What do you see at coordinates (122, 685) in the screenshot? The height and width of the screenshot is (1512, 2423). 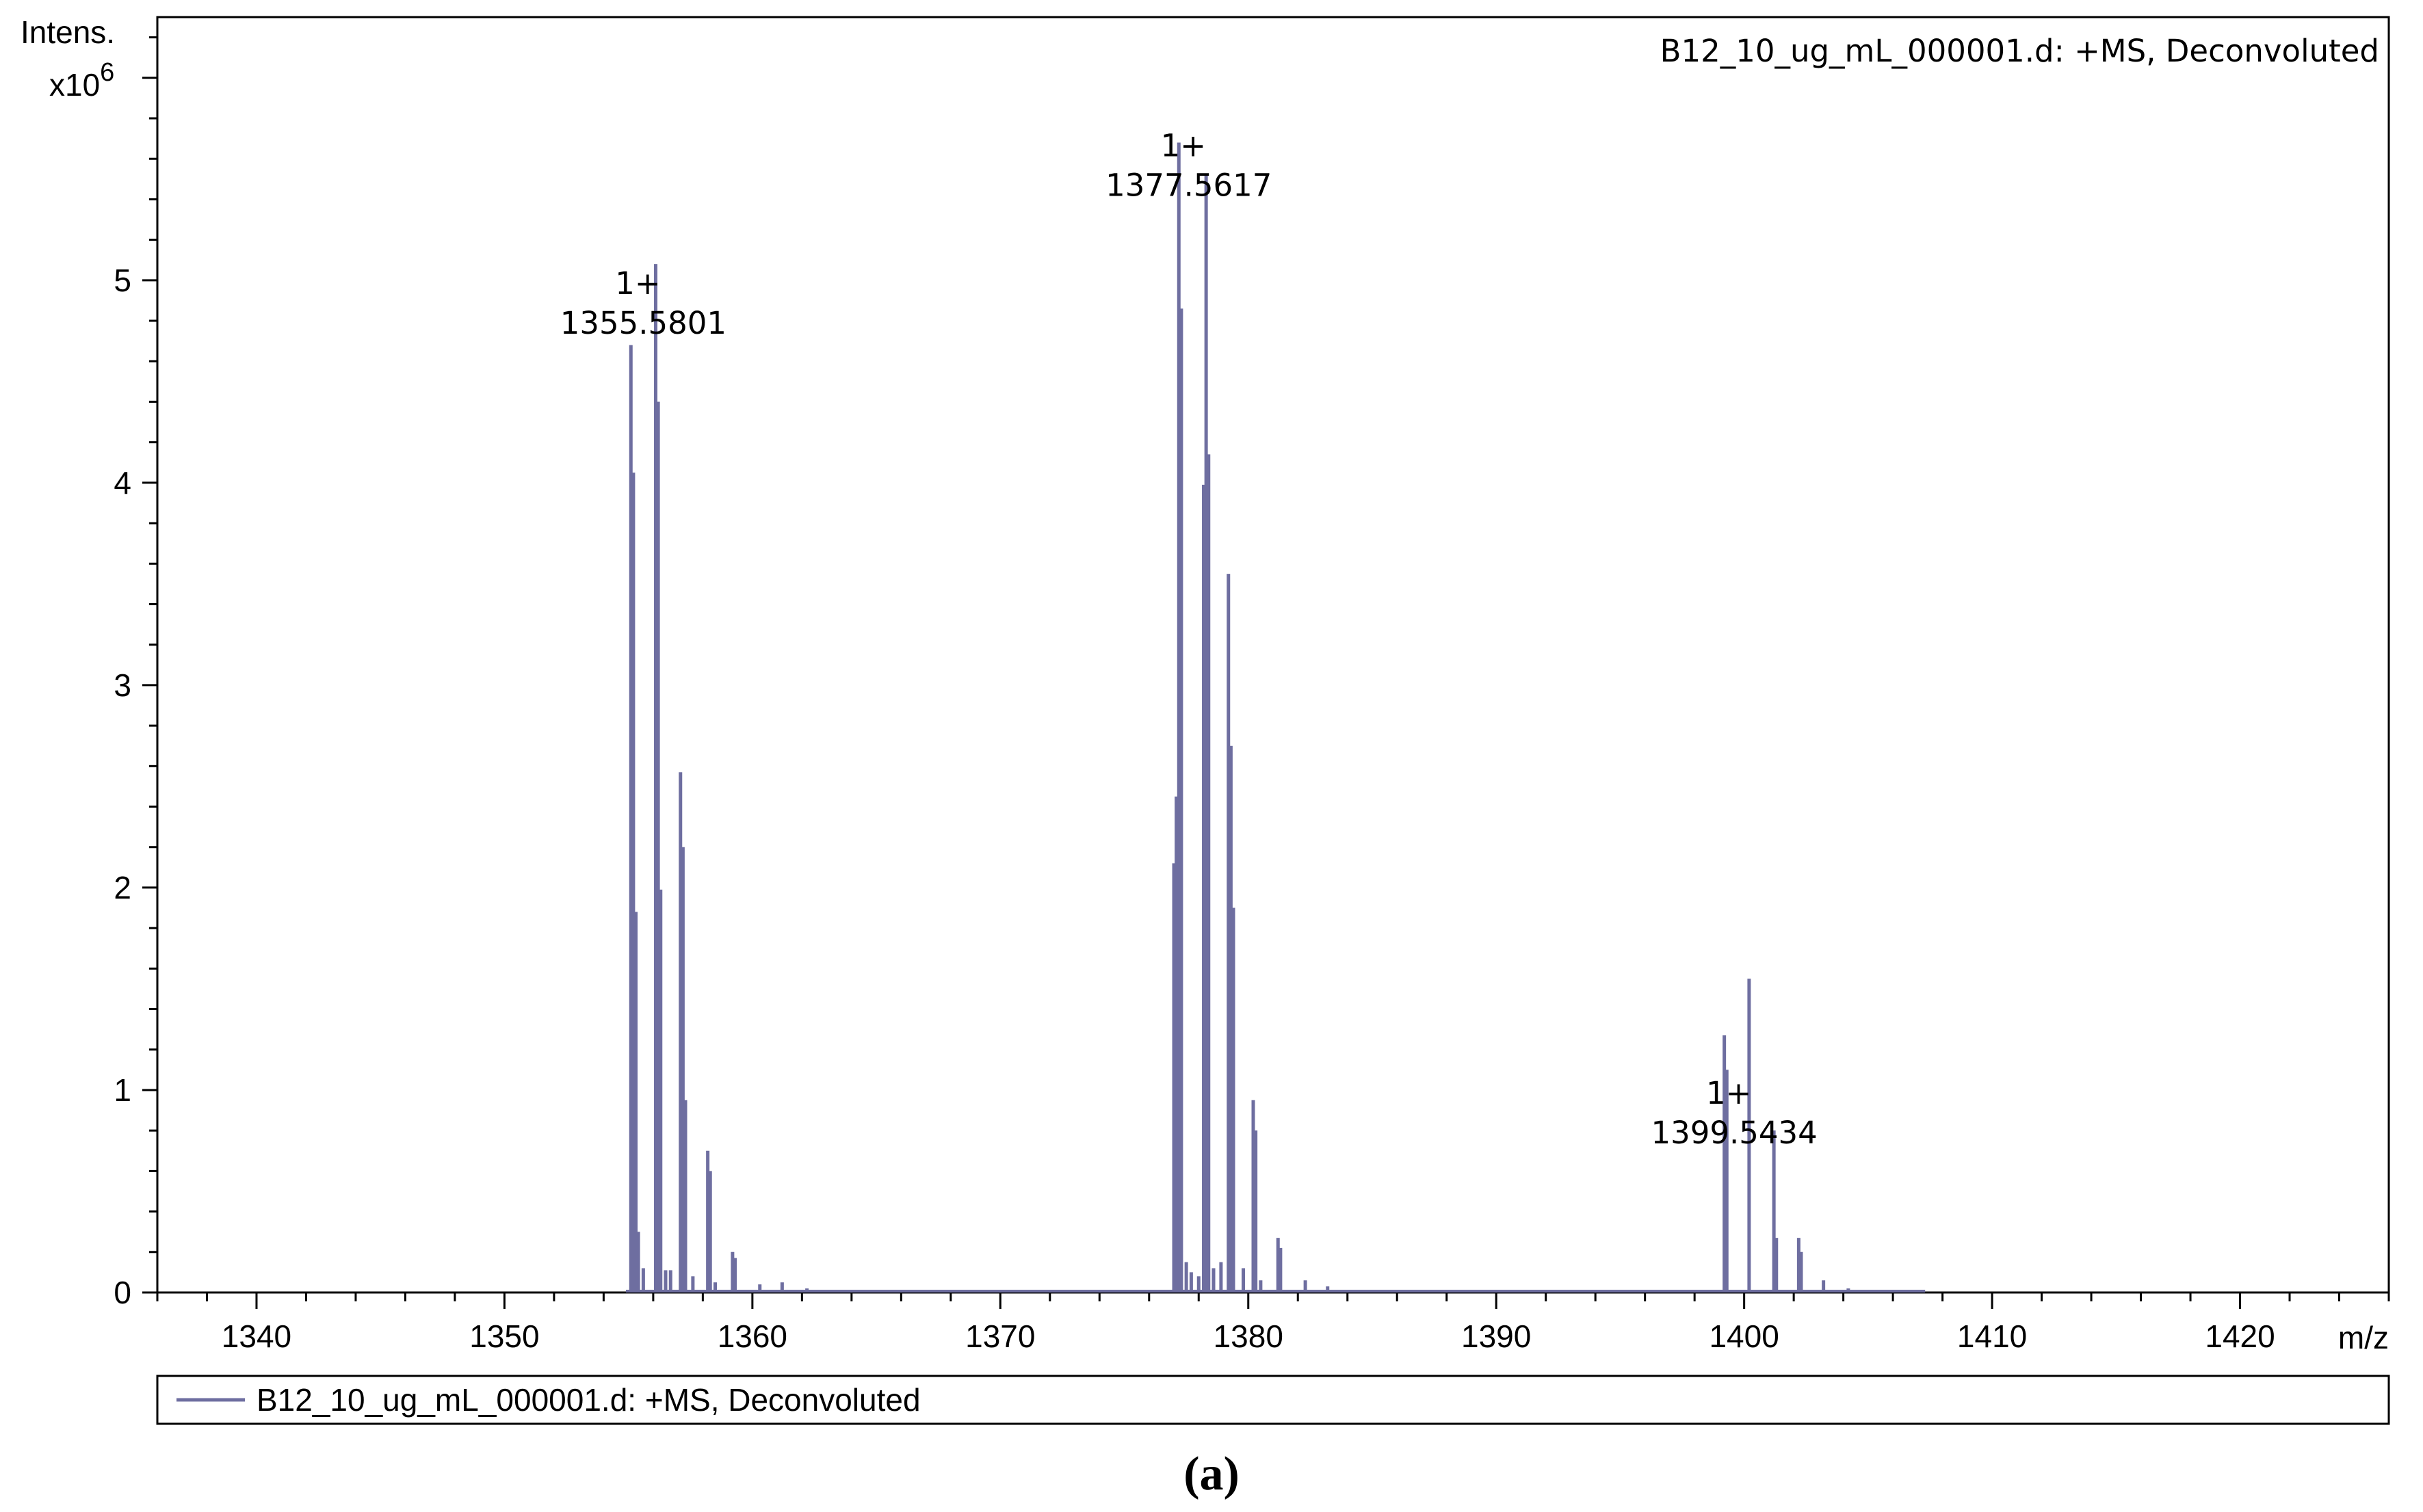 I see `y-tick-label: 3` at bounding box center [122, 685].